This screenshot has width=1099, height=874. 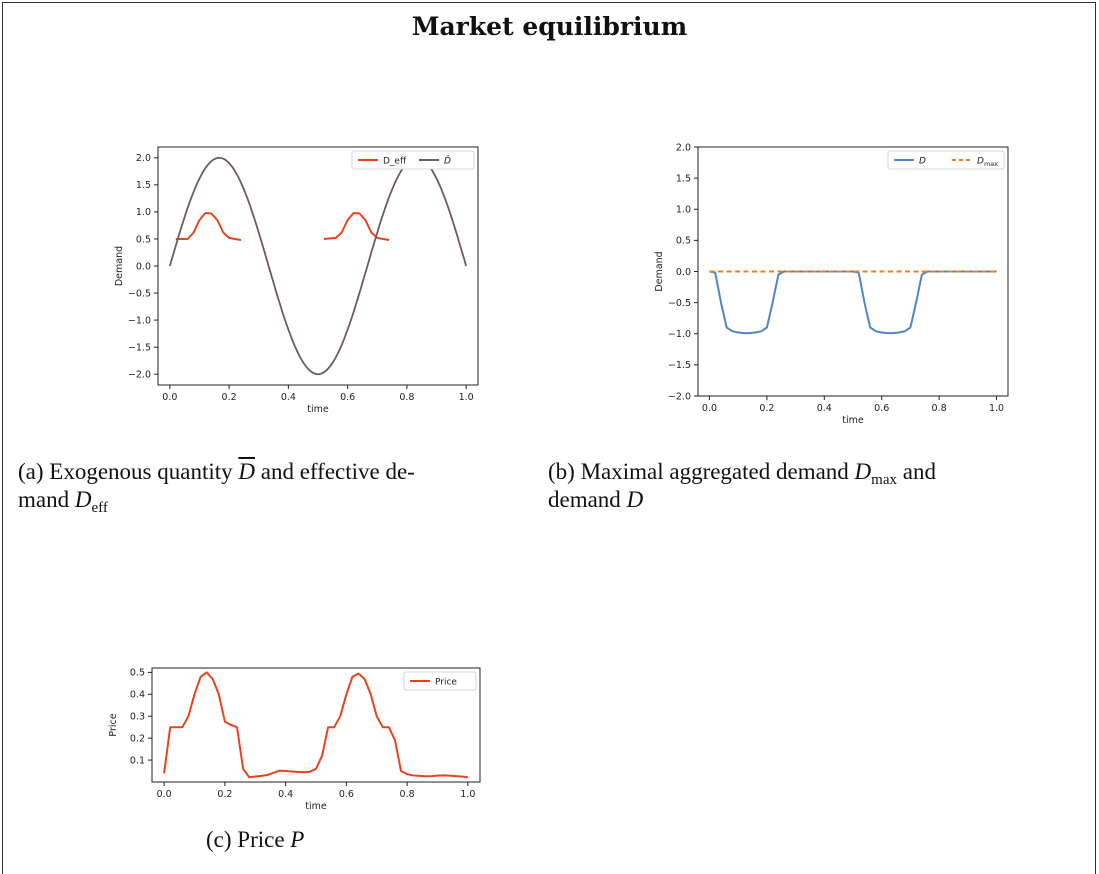 What do you see at coordinates (635, 499) in the screenshot?
I see `caption-b-d2: D` at bounding box center [635, 499].